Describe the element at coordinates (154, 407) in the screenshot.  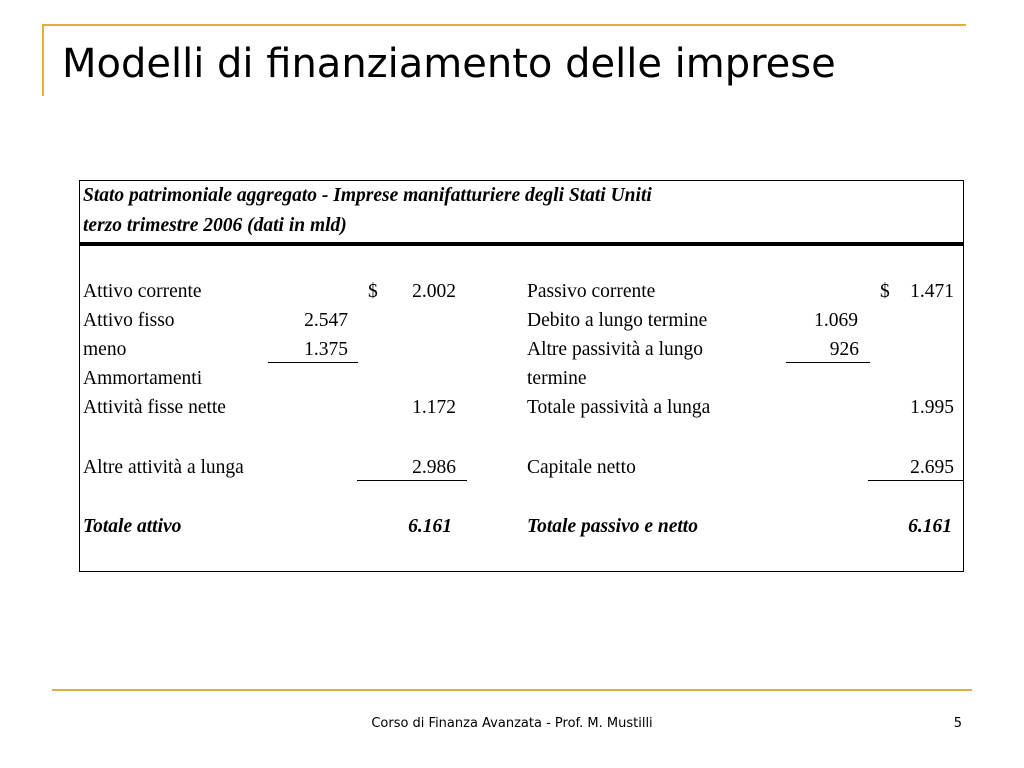
I see `net-fixed-assets-label: Attività fisse nette` at that location.